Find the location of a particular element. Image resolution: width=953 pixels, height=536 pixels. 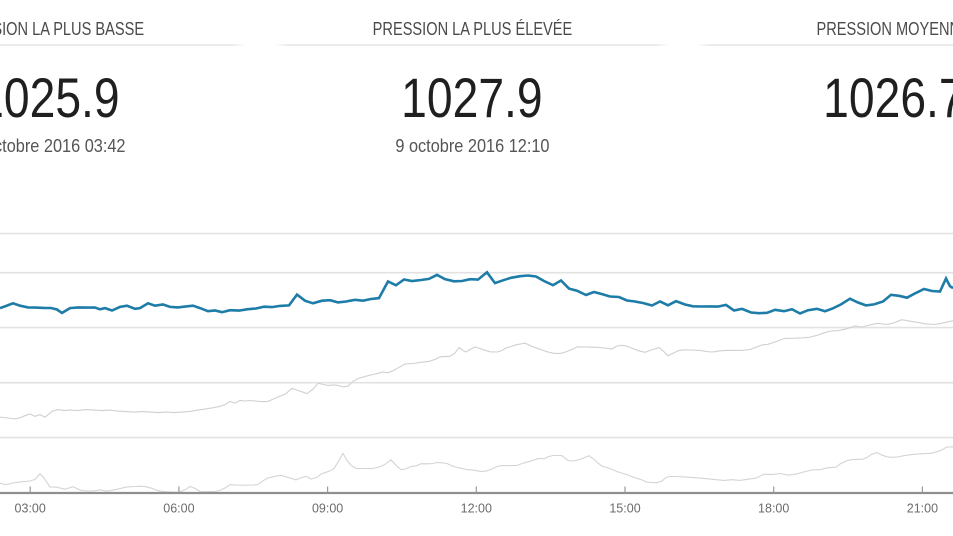

svg-text: 09:00 is located at coordinates (327, 509).